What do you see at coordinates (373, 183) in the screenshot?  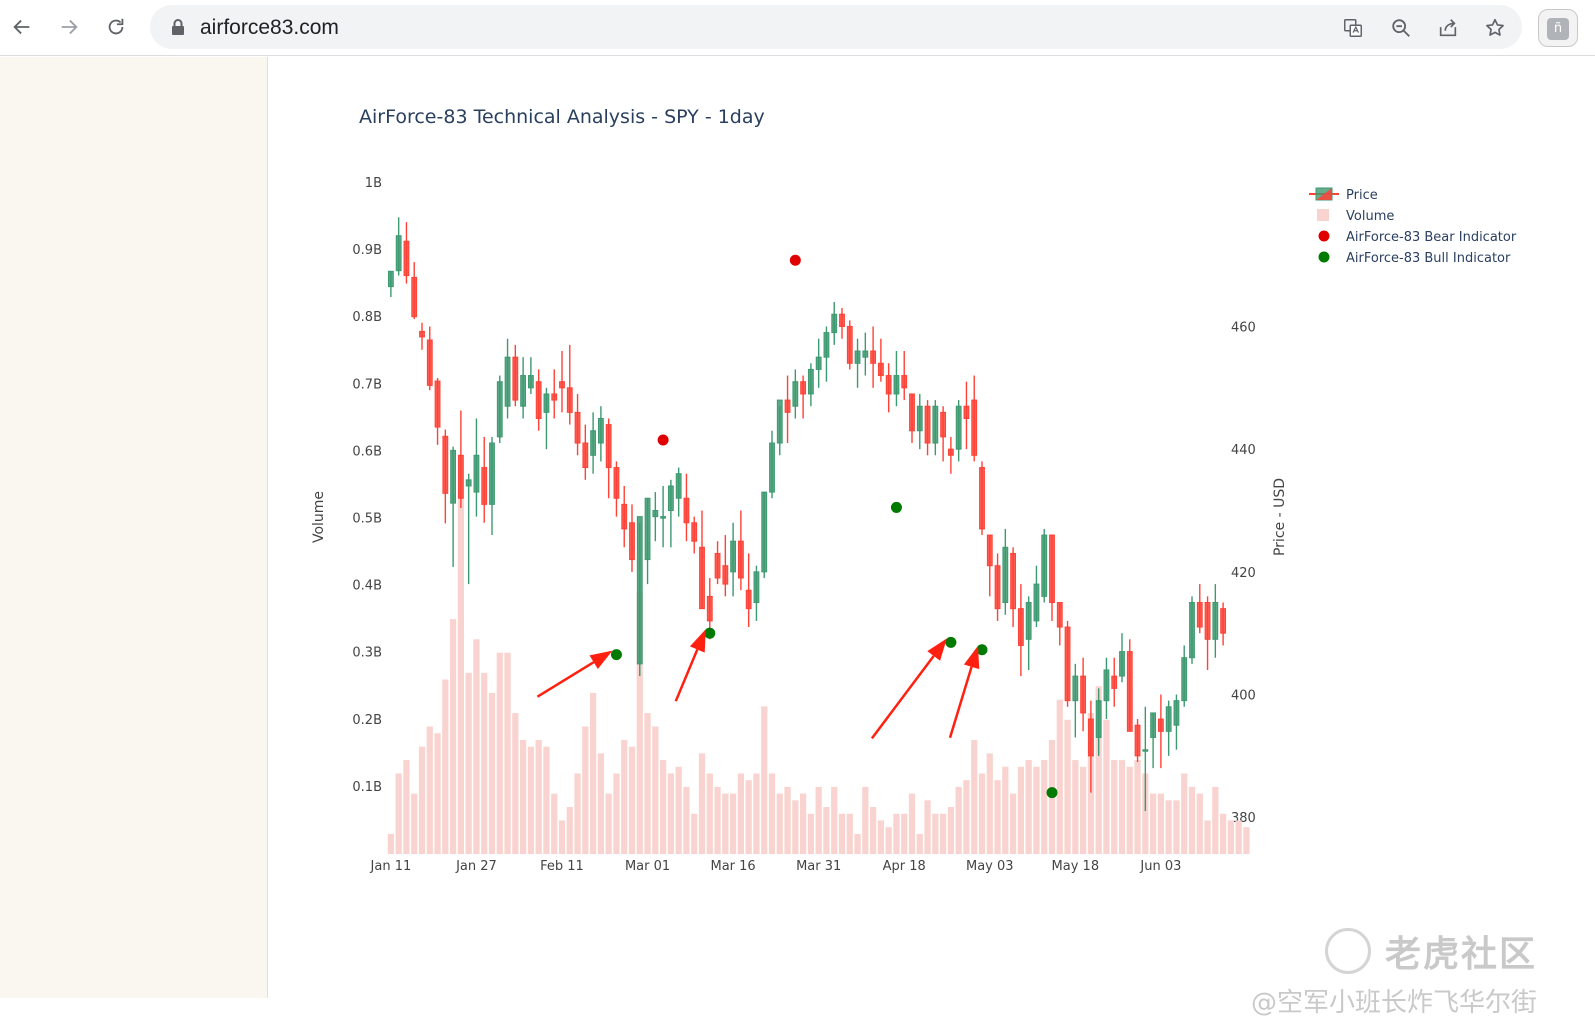 I see `volume-tick-label: 1B` at bounding box center [373, 183].